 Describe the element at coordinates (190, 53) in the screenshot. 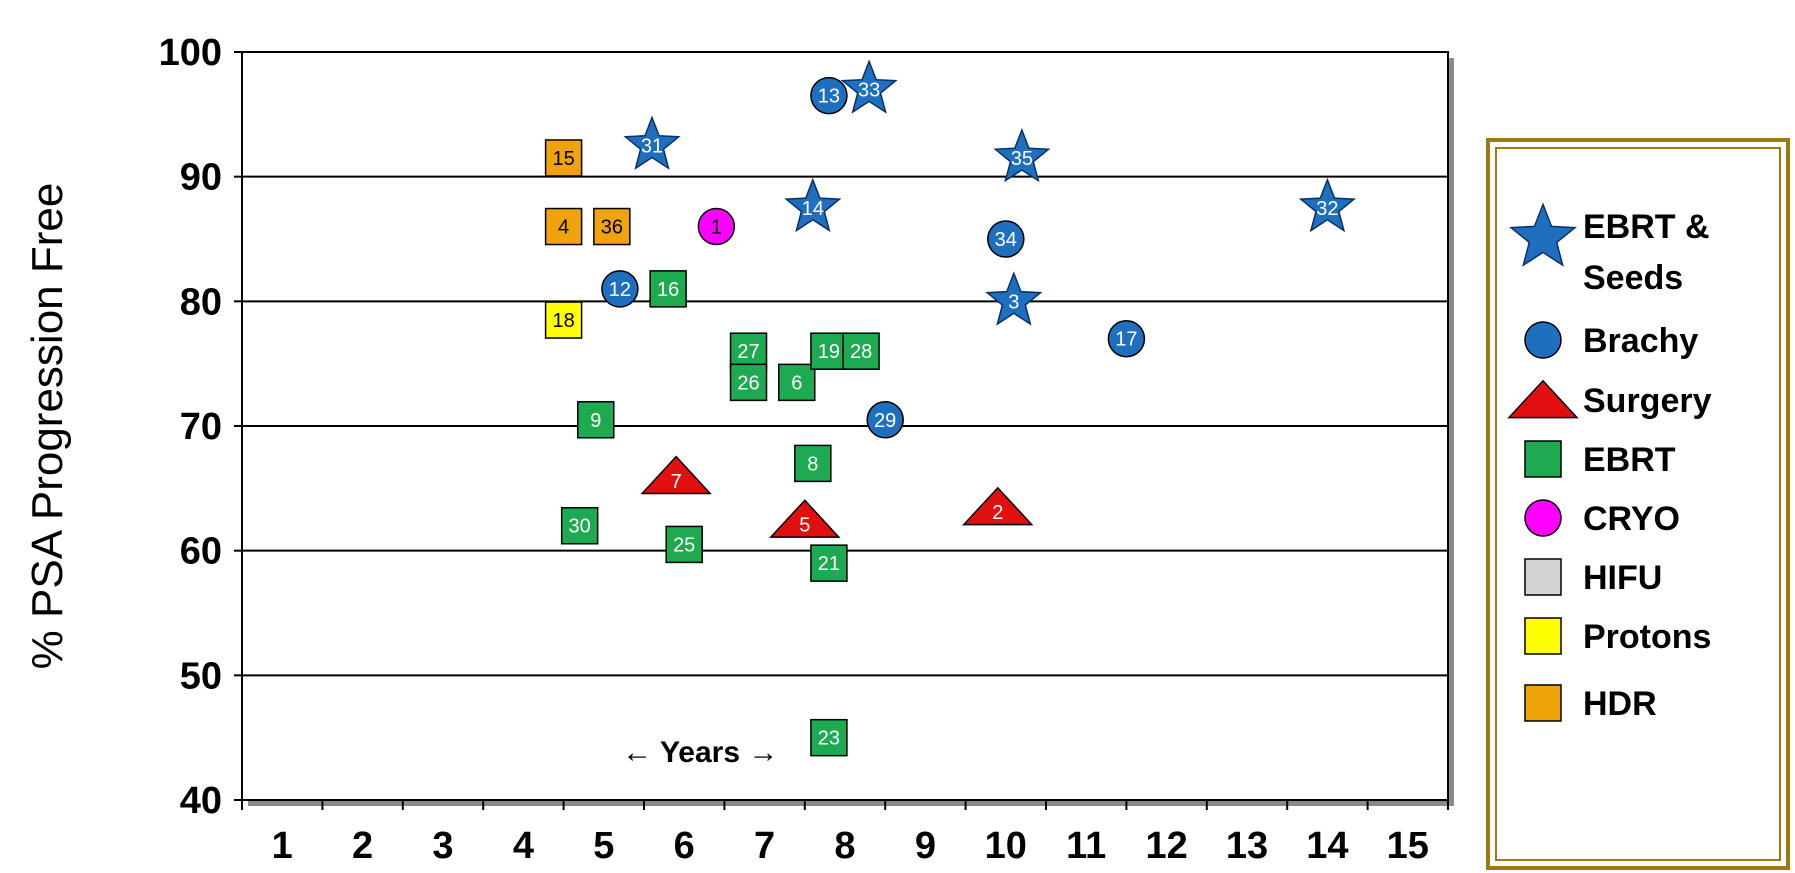

I see `y-tick-label-100: 100` at that location.